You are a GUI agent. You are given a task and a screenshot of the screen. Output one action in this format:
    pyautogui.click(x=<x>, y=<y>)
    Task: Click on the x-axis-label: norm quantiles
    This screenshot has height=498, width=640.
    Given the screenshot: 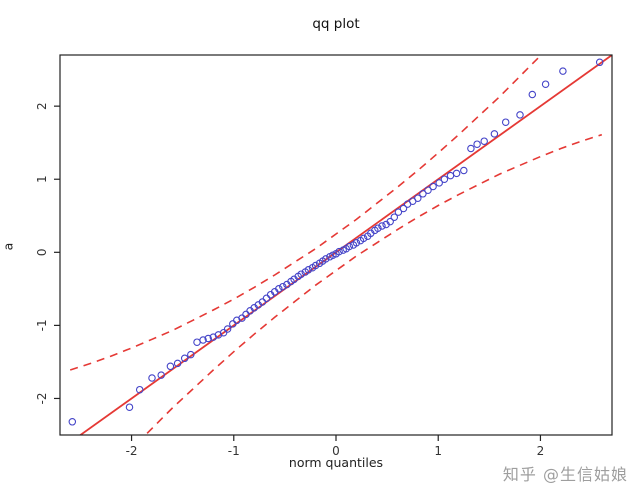 What is the action you would take?
    pyautogui.click(x=336, y=462)
    